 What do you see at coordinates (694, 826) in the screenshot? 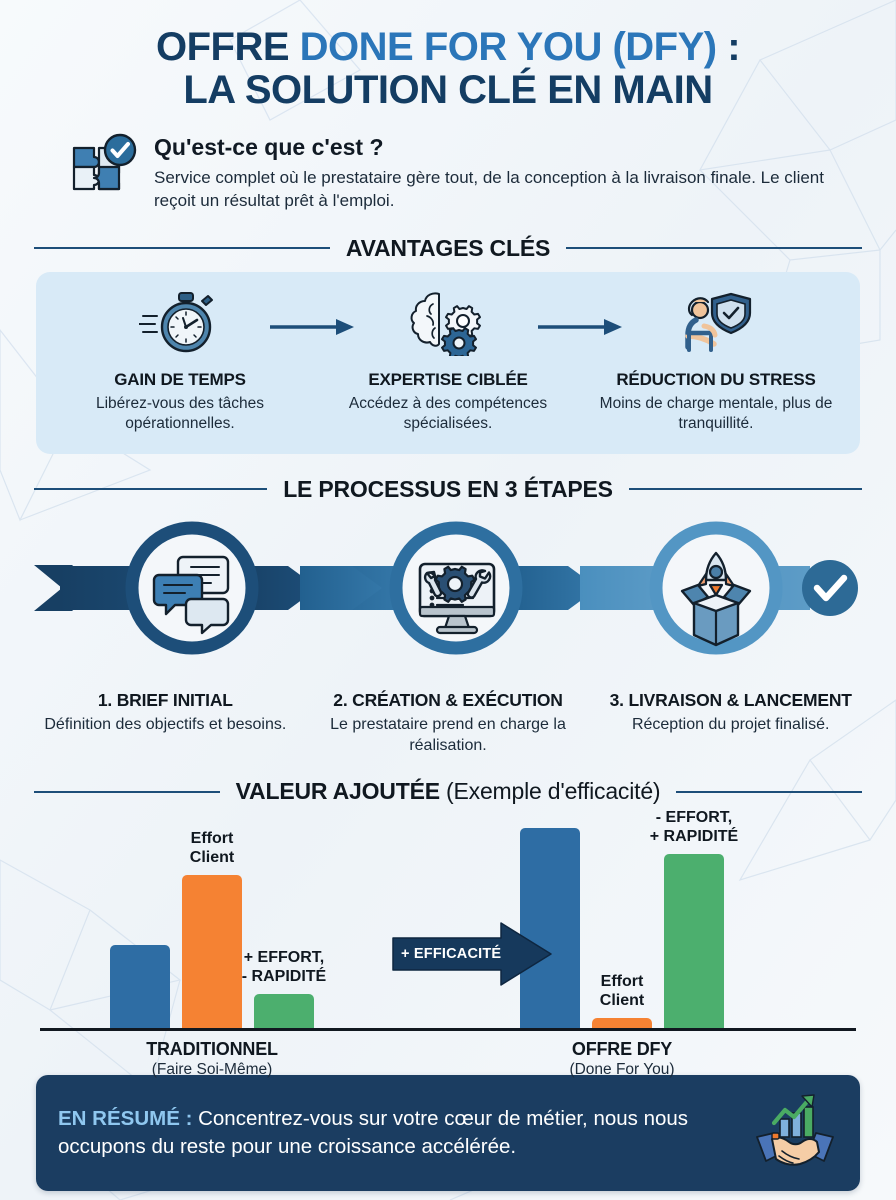
I see `chart-bar-label: - EFFORT, + RAPIDITÉ` at bounding box center [694, 826].